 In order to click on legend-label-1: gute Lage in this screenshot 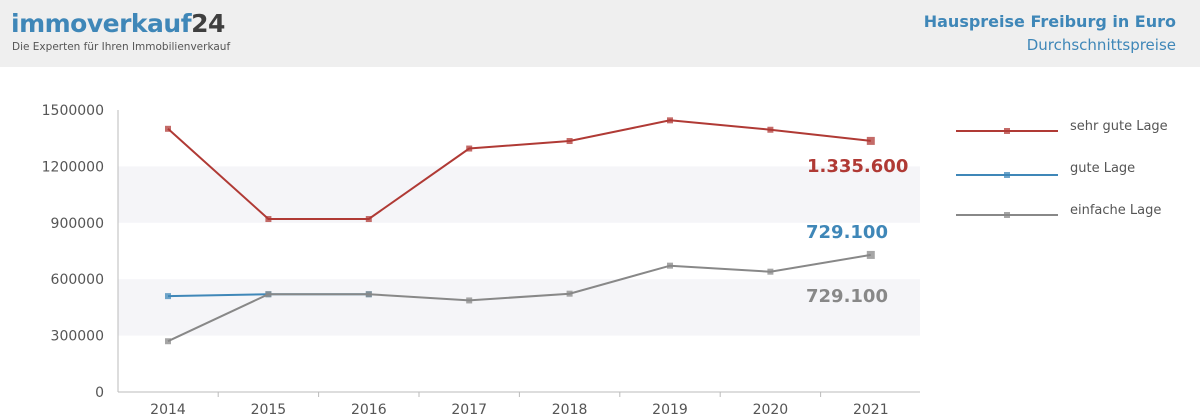, I will do `click(1102, 168)`.